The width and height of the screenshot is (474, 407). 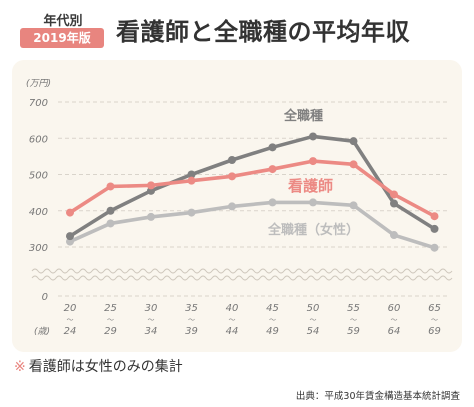 What do you see at coordinates (20, 367) in the screenshot?
I see `footnote-mark: ※` at bounding box center [20, 367].